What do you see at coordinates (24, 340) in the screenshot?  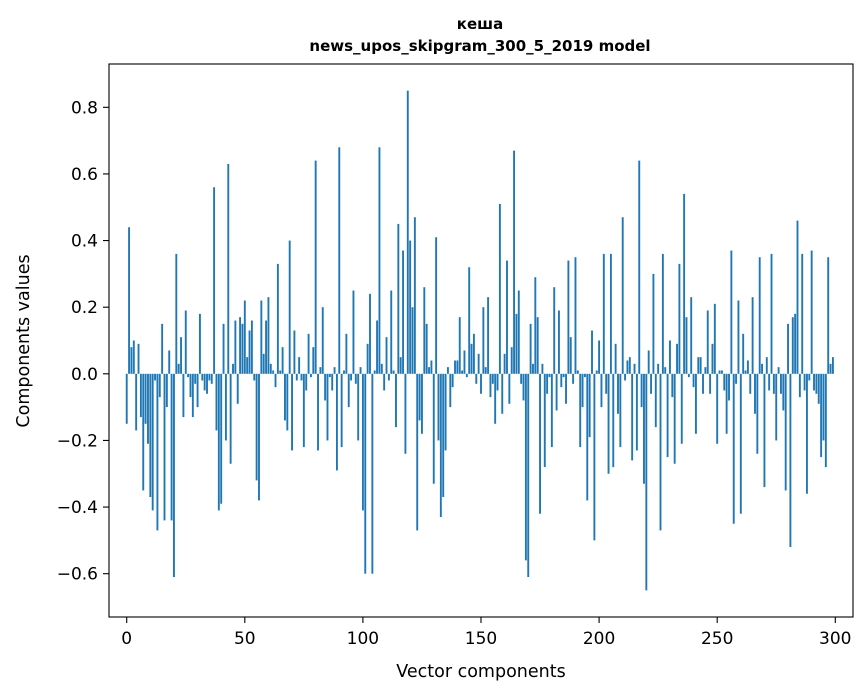 I see `y-axis-label: Components values` at bounding box center [24, 340].